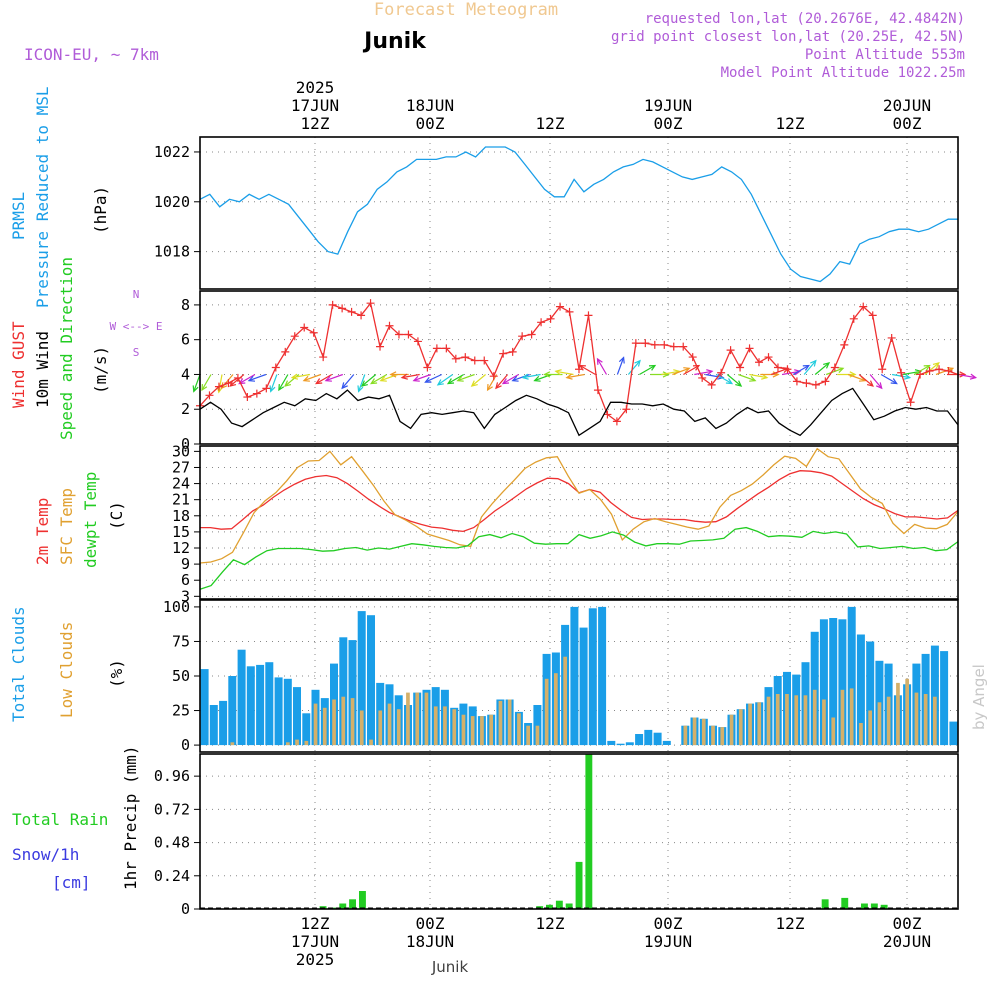 This screenshot has width=1000, height=1000. I want to click on y-tick-label: 15, so click(181, 532).